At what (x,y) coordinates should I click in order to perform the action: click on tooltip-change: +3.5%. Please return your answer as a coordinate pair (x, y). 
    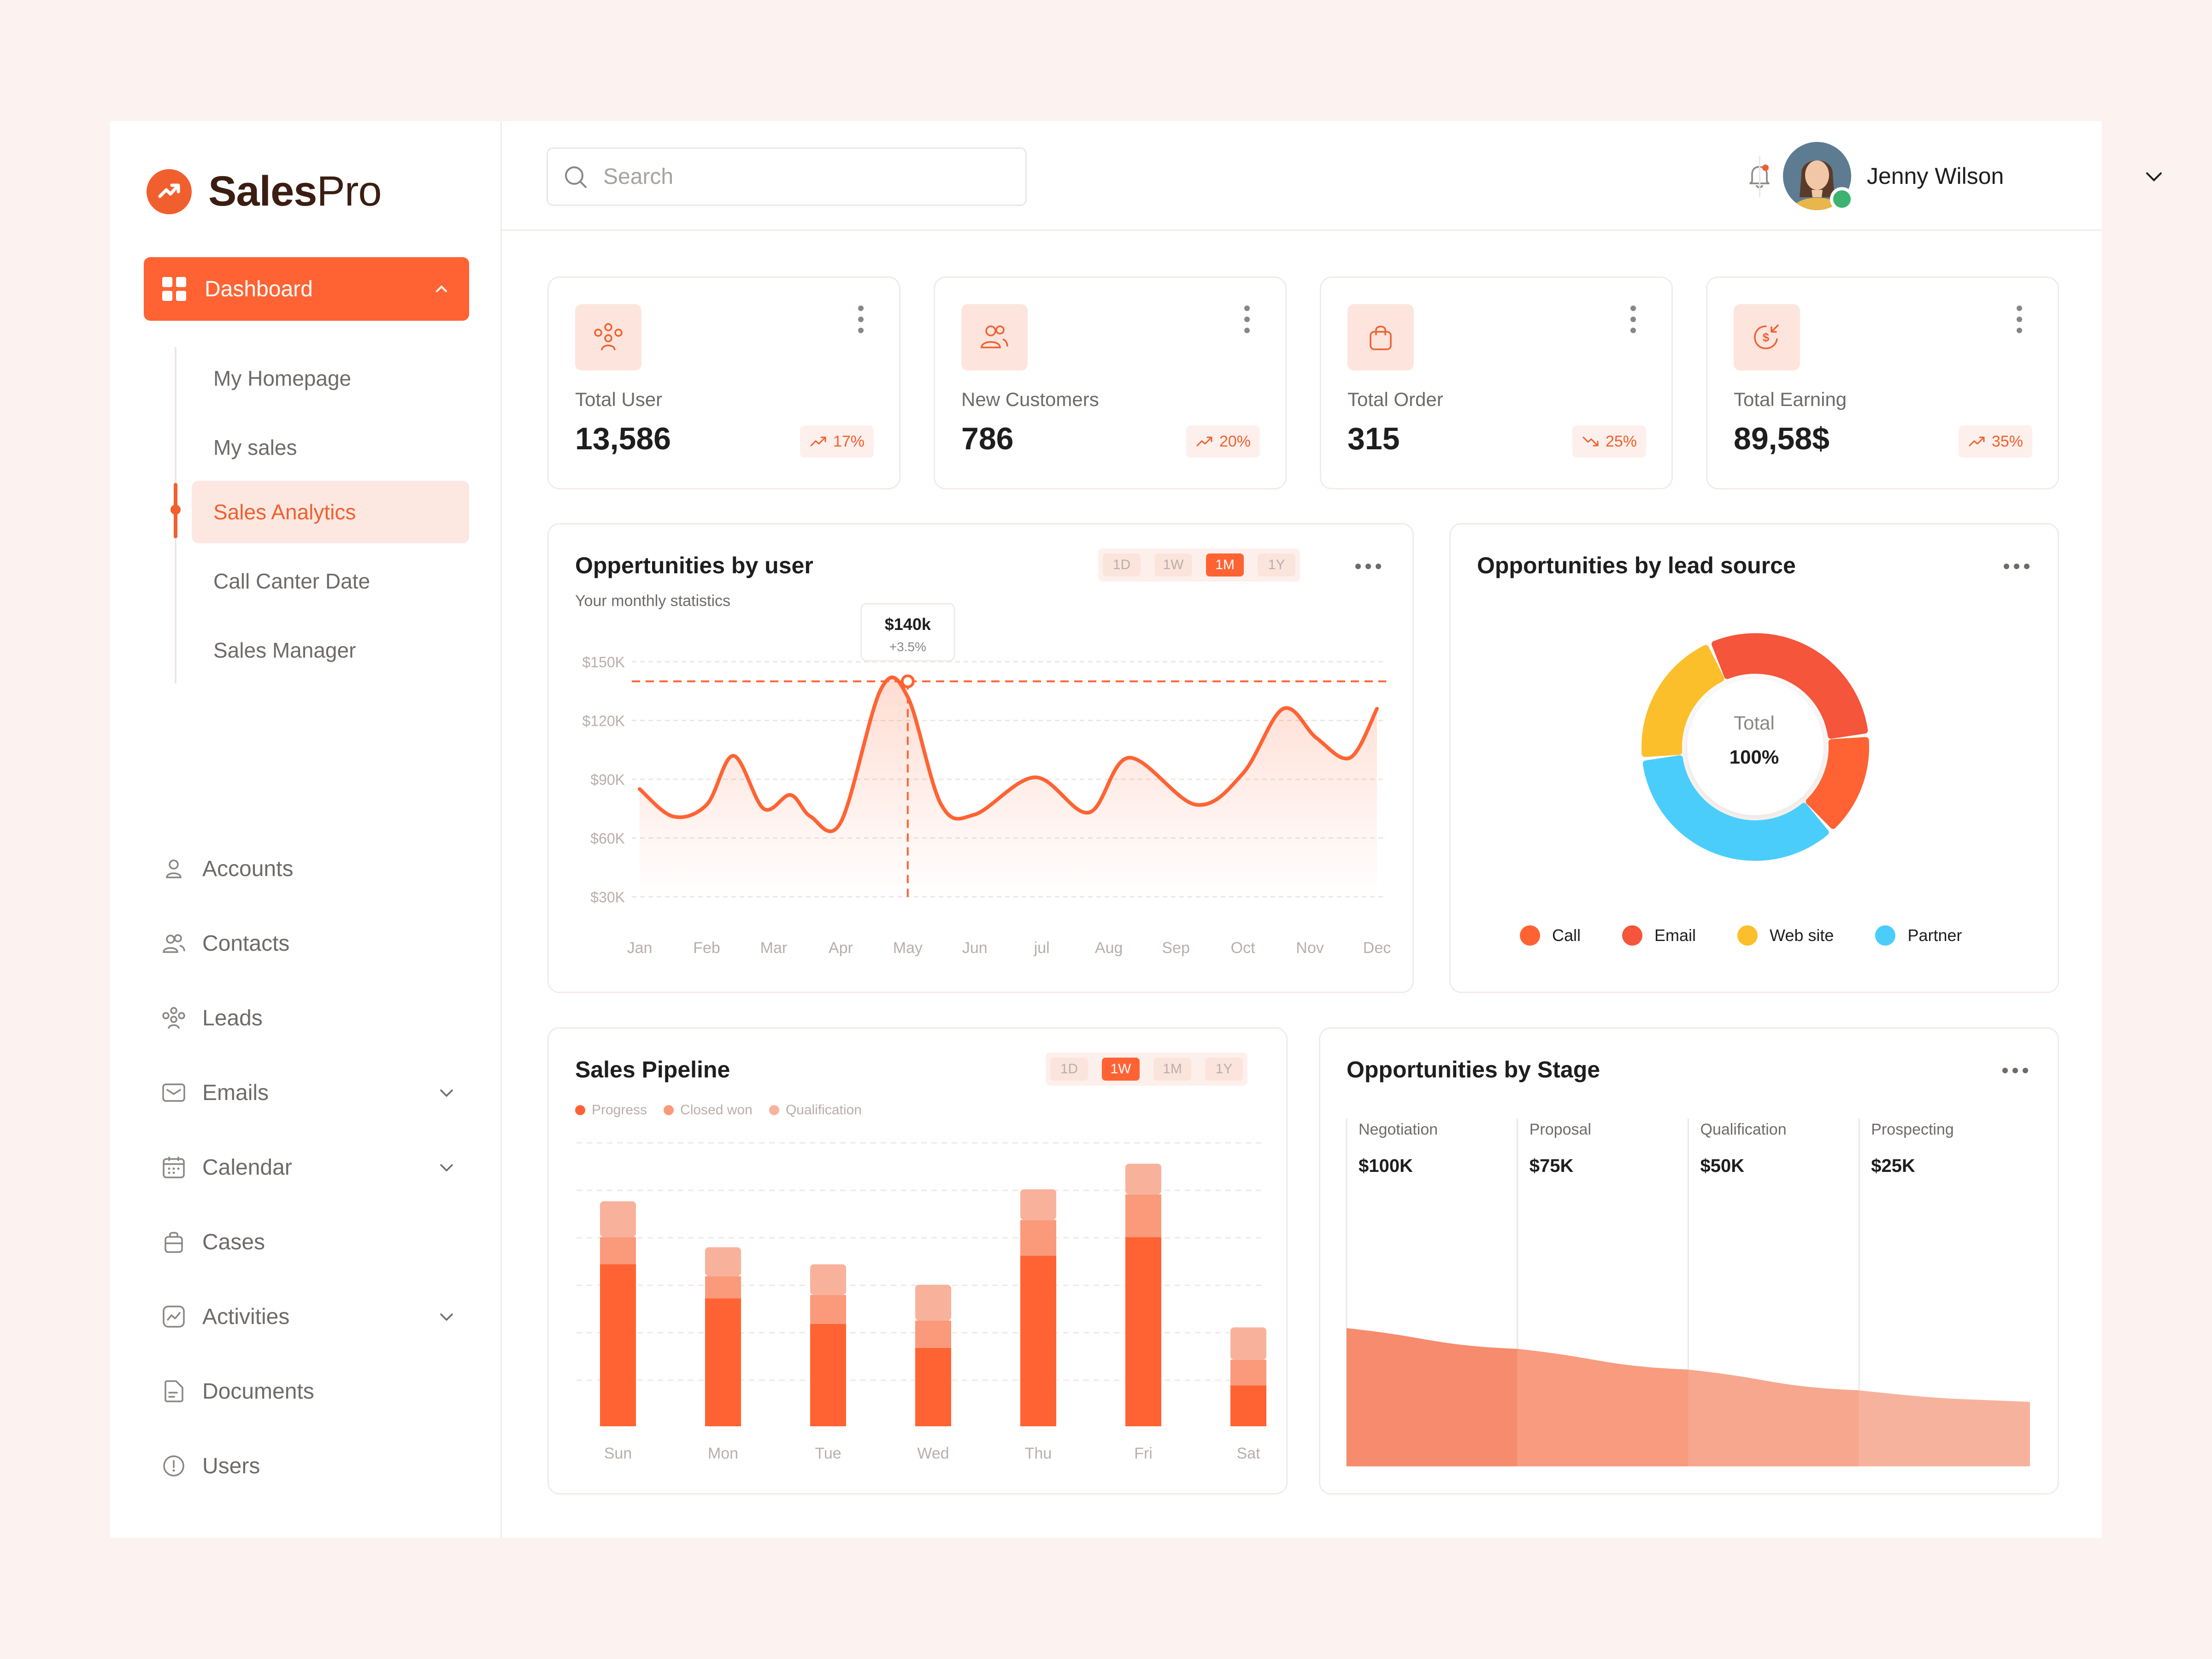
    Looking at the image, I should click on (907, 647).